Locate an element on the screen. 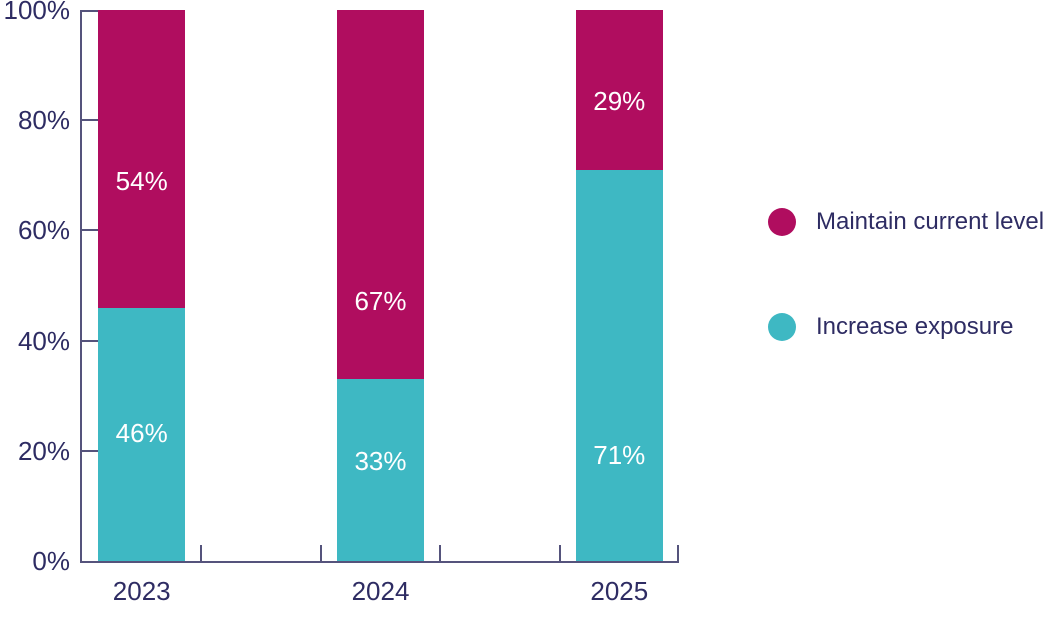 This screenshot has width=1045, height=621. legend-item-maintain-current-level: Maintain current level is located at coordinates (906, 222).